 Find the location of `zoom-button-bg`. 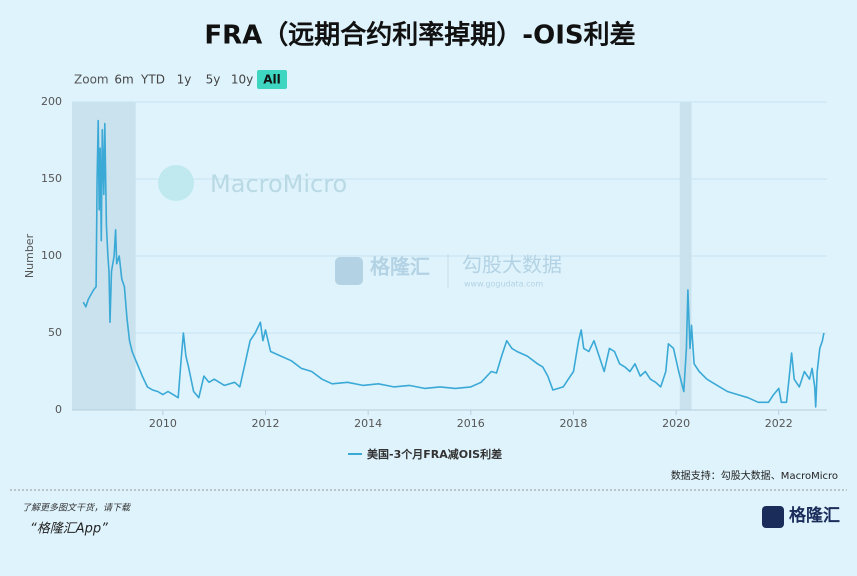

zoom-button-bg is located at coordinates (272, 79).